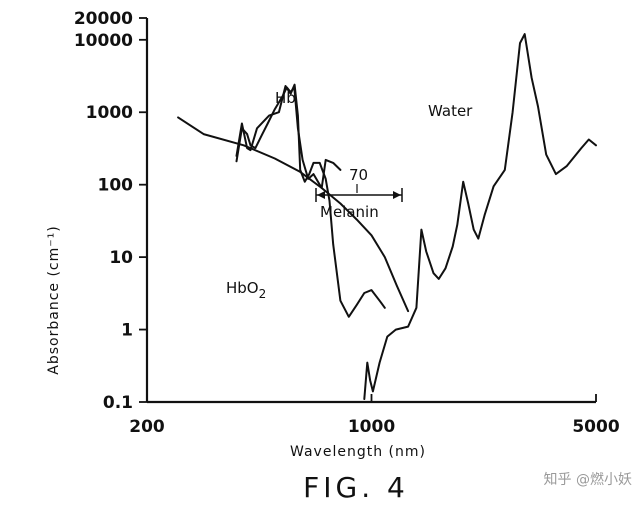  Describe the element at coordinates (358, 452) in the screenshot. I see `x-axis-title: Wavelength (nm)` at that location.